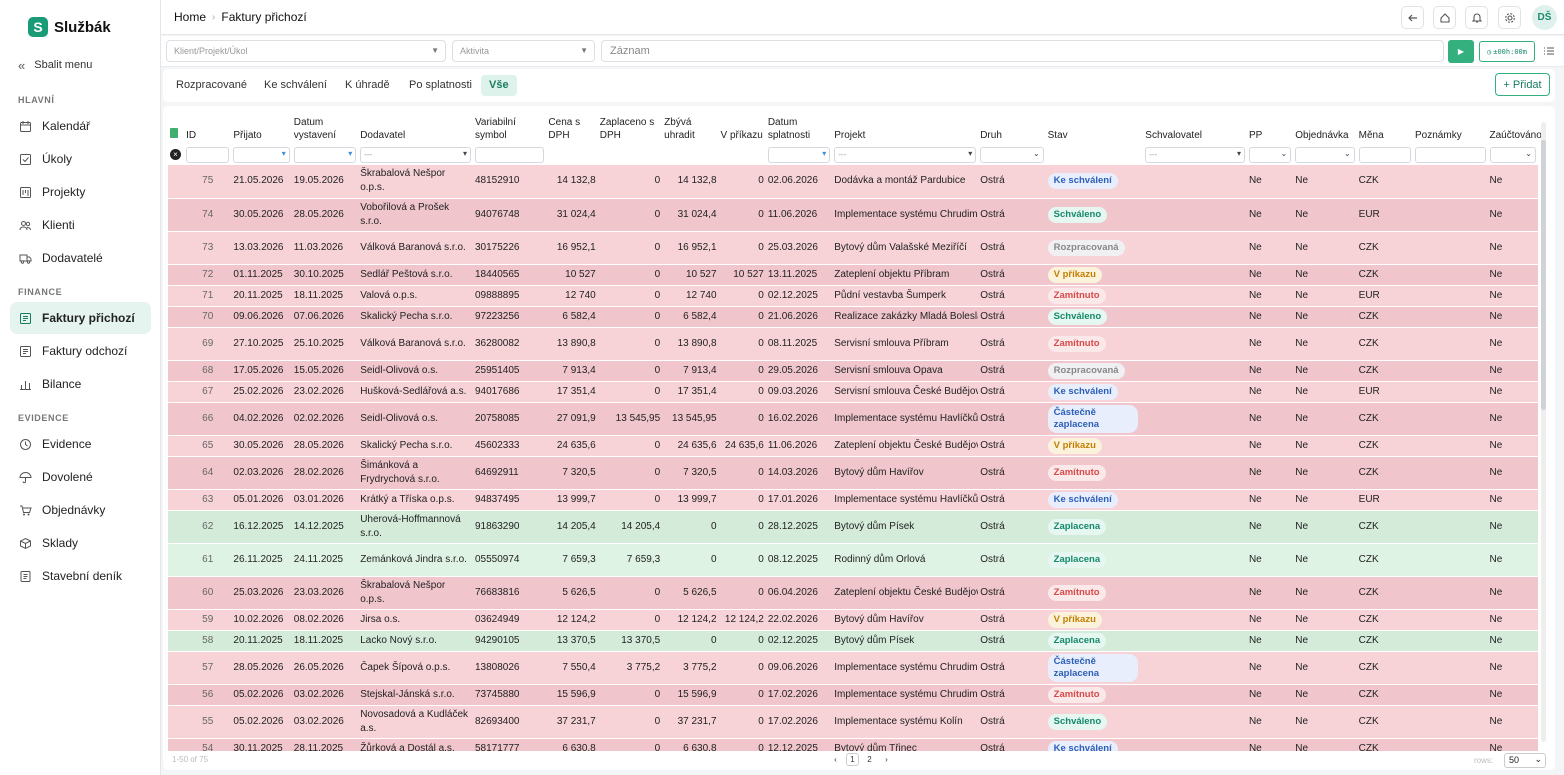 The height and width of the screenshot is (775, 1564). Describe the element at coordinates (306, 51) in the screenshot. I see `client-project-select: Klient/Projekt/Úkol ▼` at that location.